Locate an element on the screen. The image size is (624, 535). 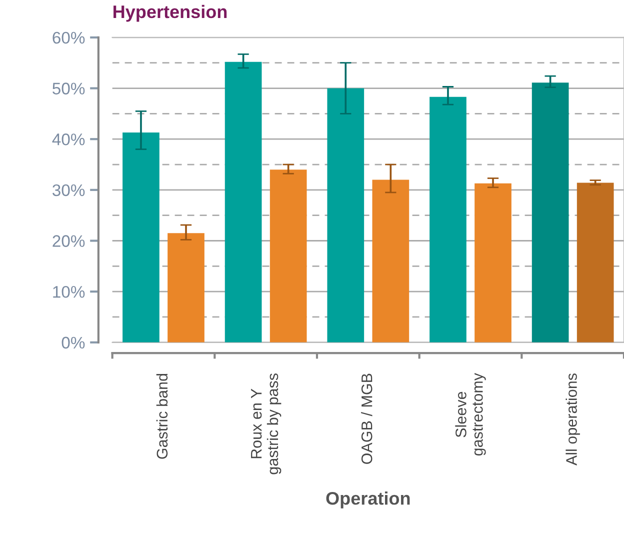
y-tick-label: 50% is located at coordinates (68, 88).